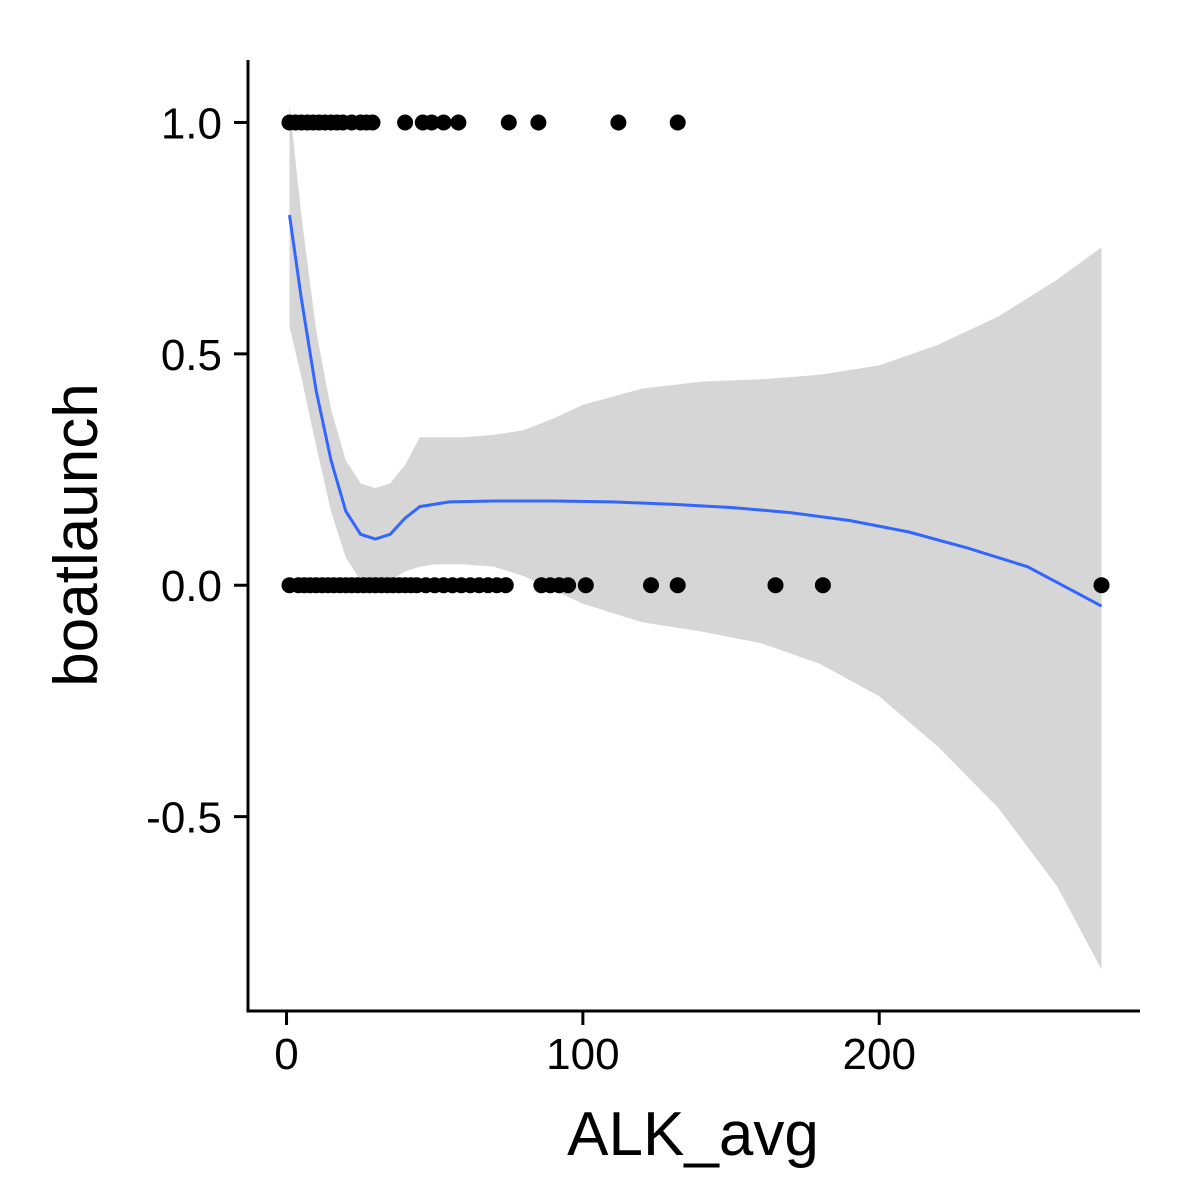 The width and height of the screenshot is (1200, 1200). What do you see at coordinates (76, 534) in the screenshot?
I see `y-axis-title: boatlaunch` at bounding box center [76, 534].